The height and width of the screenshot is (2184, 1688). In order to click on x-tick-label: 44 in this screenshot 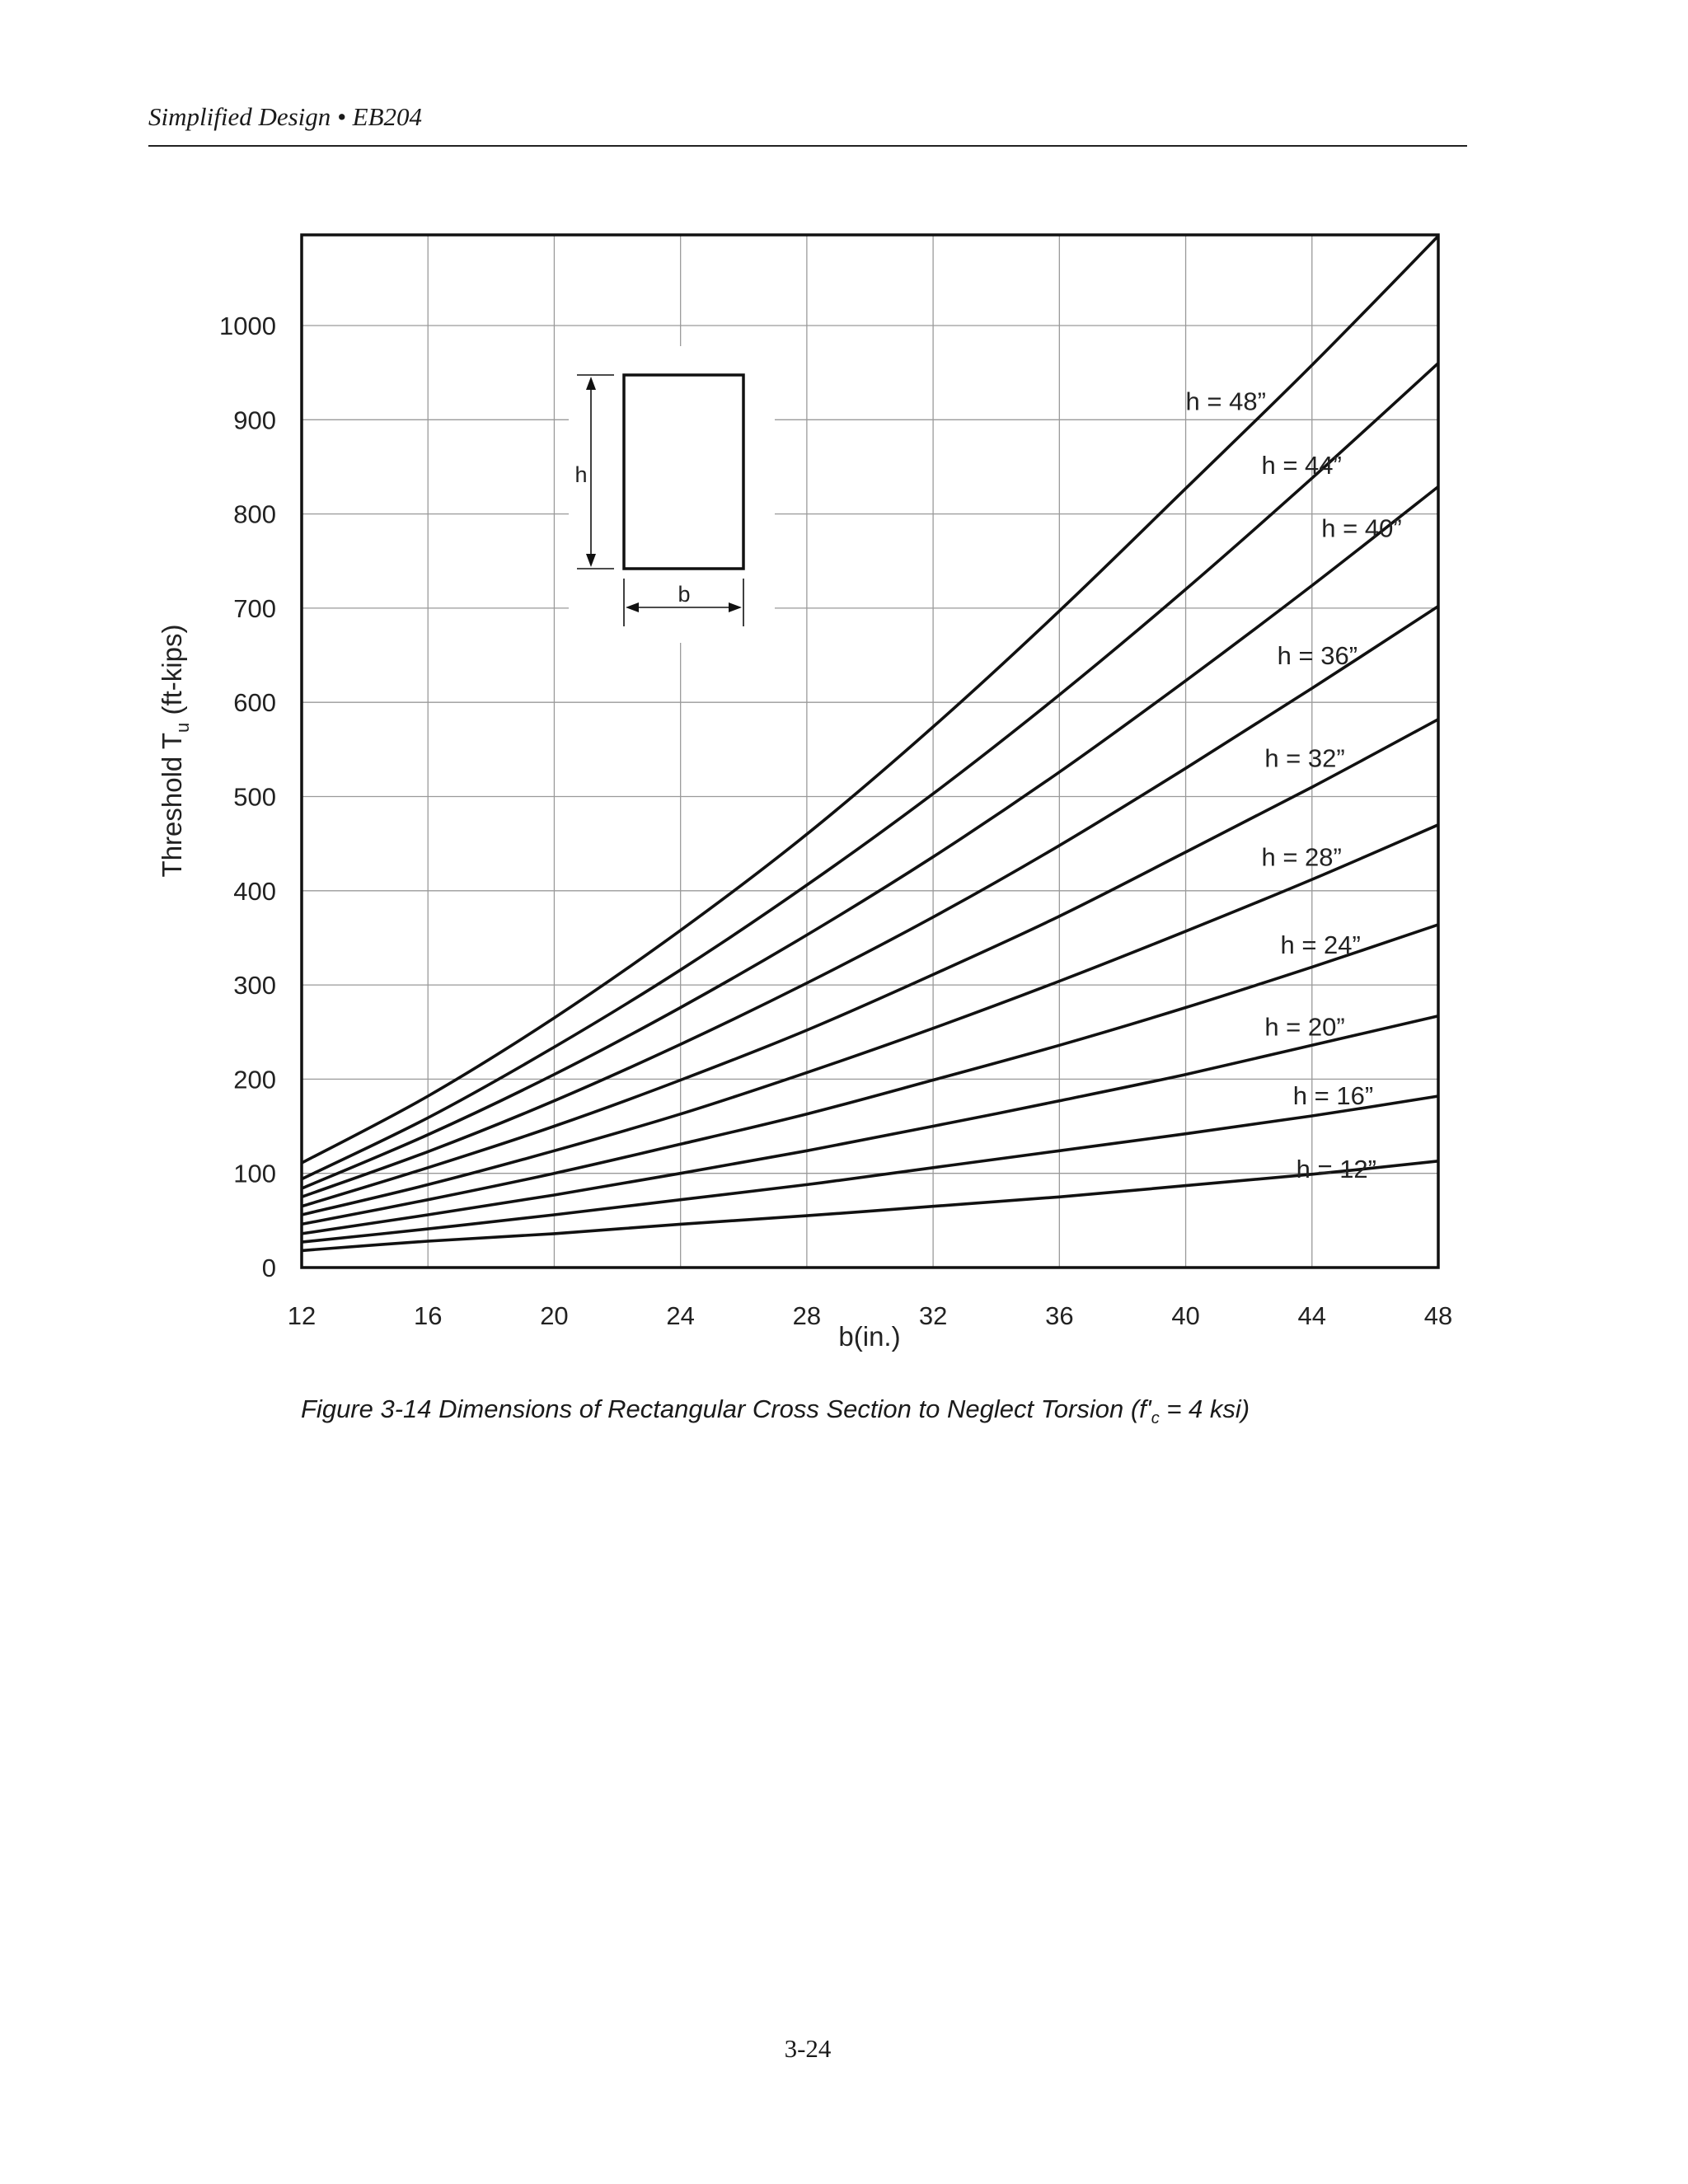, I will do `click(1312, 1315)`.